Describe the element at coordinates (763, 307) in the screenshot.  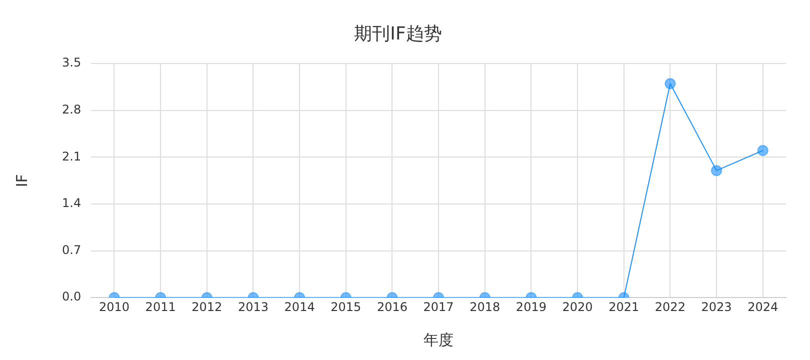
I see `x-tick-label: 2024` at that location.